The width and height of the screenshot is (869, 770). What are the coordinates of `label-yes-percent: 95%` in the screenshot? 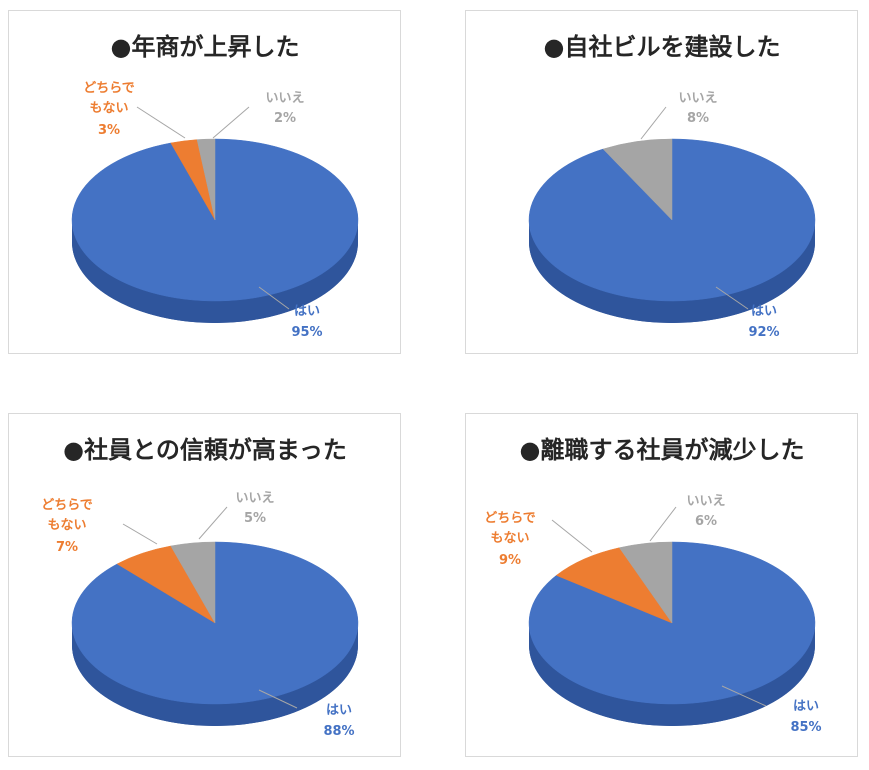 It's located at (306, 332).